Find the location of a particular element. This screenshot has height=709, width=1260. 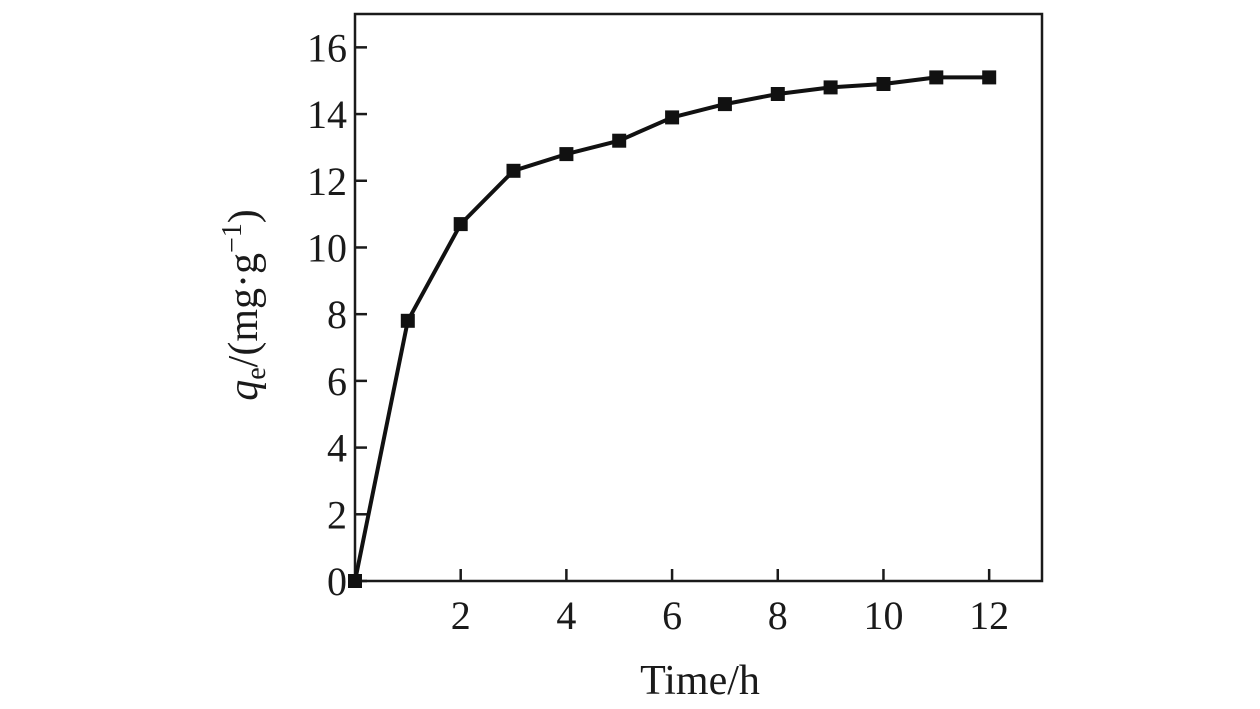

y-tick-label: 12 is located at coordinates (327, 181).